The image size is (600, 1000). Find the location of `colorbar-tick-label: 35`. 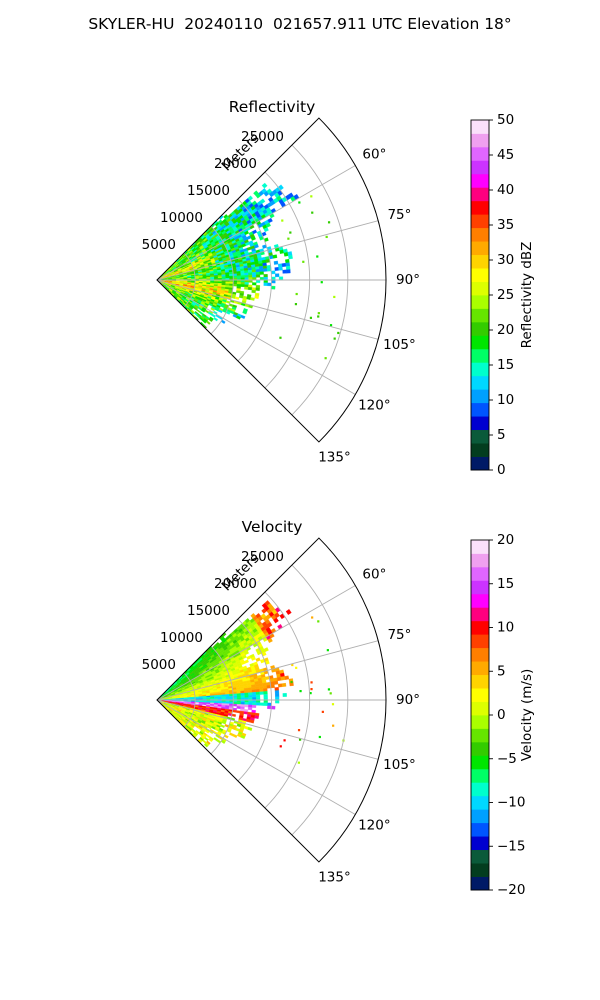

colorbar-tick-label: 35 is located at coordinates (505, 225).